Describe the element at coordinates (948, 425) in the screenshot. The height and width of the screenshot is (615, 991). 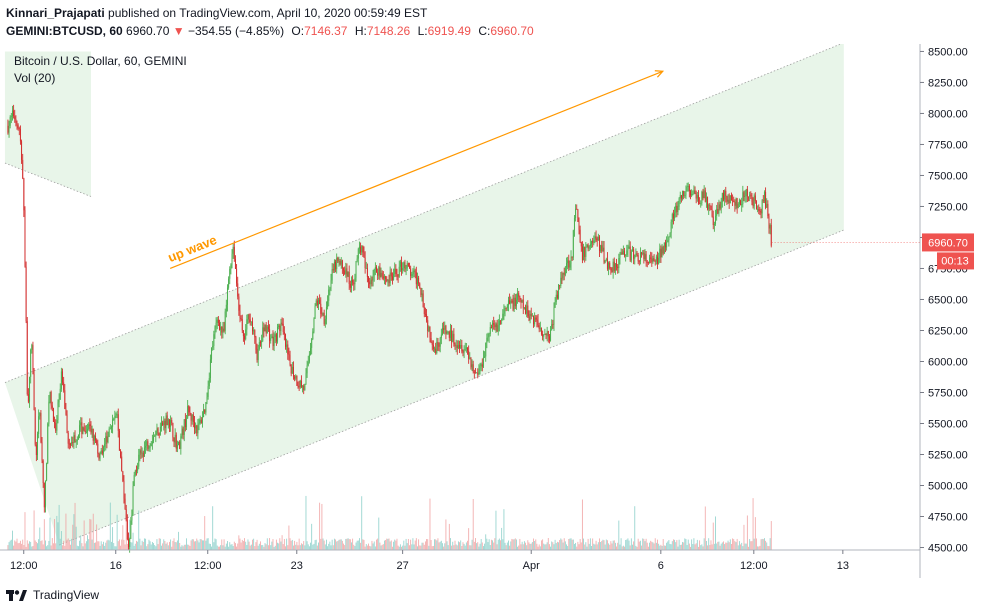
I see `price-tick-label: 5500.00` at that location.